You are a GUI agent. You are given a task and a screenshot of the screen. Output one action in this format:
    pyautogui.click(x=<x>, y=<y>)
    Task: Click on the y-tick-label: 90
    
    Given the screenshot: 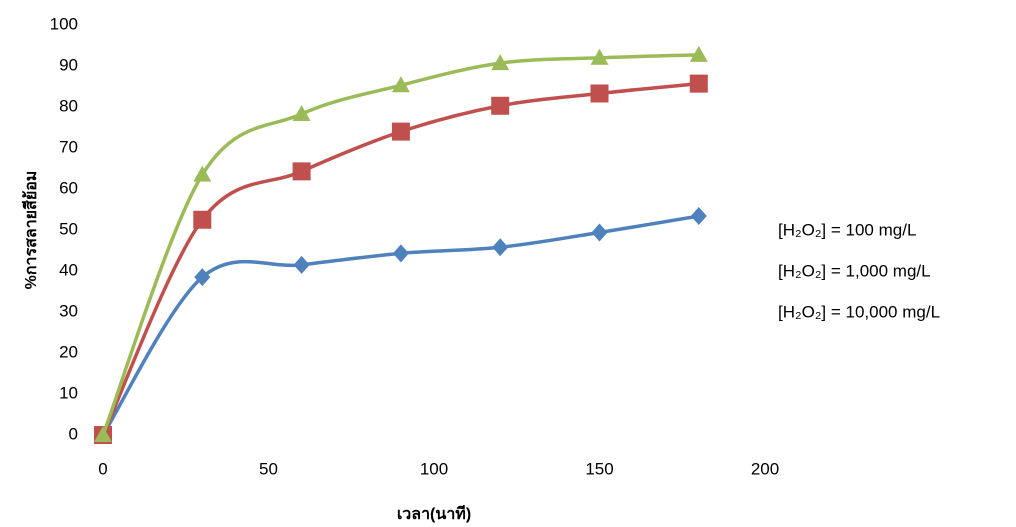 What is the action you would take?
    pyautogui.click(x=68, y=64)
    